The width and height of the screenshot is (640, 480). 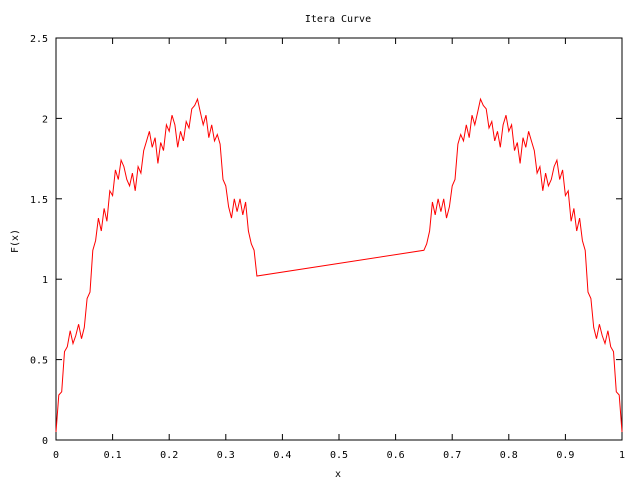 What do you see at coordinates (39, 361) in the screenshot?
I see `y-tick-label: 0.5` at bounding box center [39, 361].